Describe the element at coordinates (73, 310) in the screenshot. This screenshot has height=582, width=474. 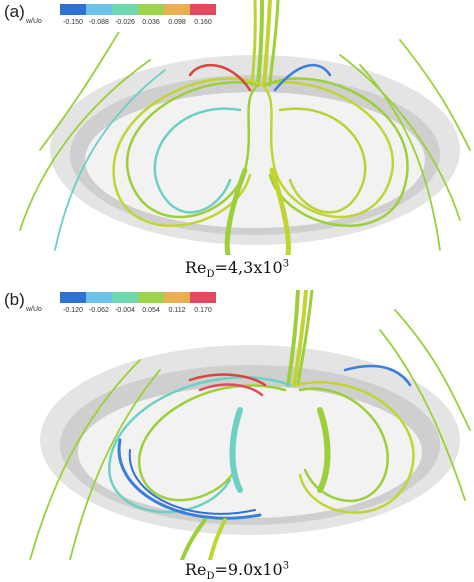
I see `cb-tick-label: -0.120` at that location.